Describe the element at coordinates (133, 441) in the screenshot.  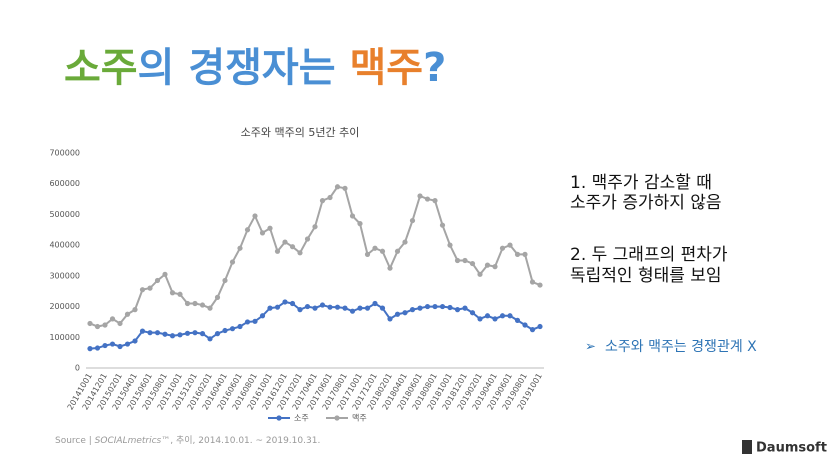
I see `source-part: SOCIALmetrics™` at that location.